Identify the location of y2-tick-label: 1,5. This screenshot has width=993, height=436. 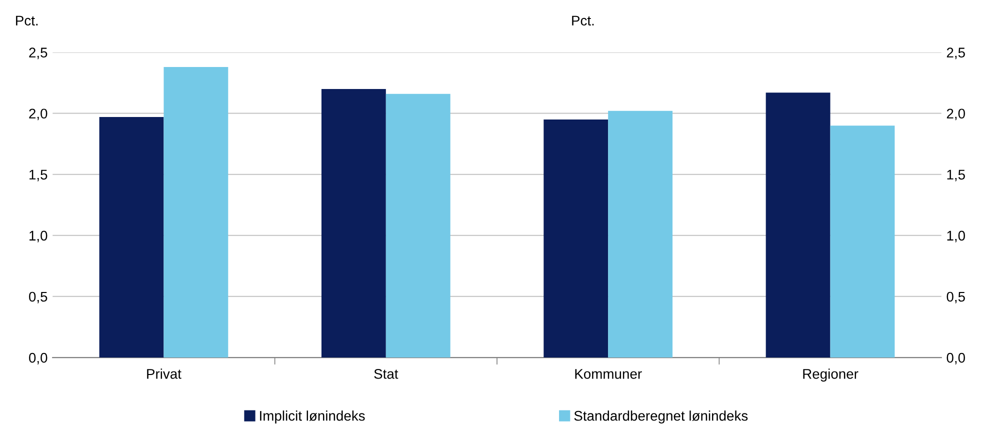
(956, 176).